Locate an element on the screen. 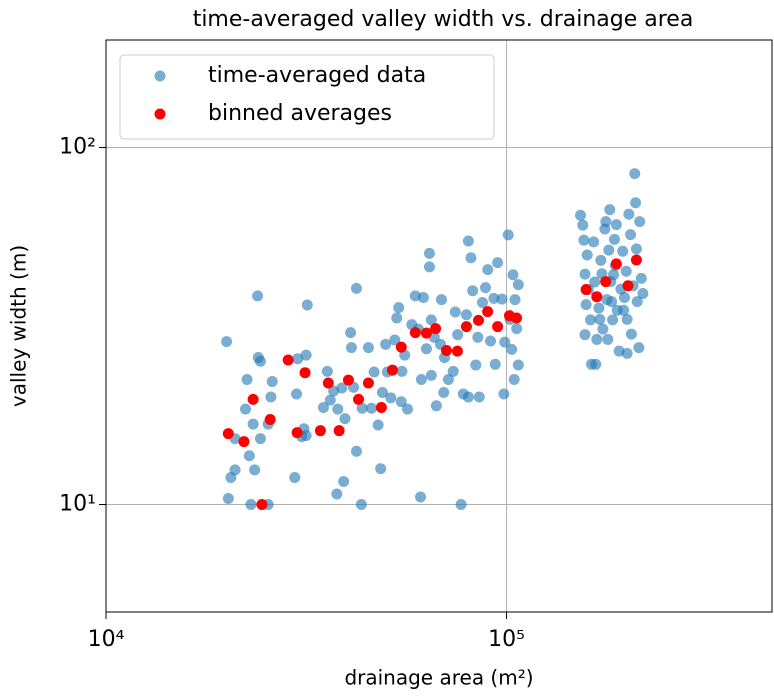  x-tick-label: 10⁴ is located at coordinates (106, 639).